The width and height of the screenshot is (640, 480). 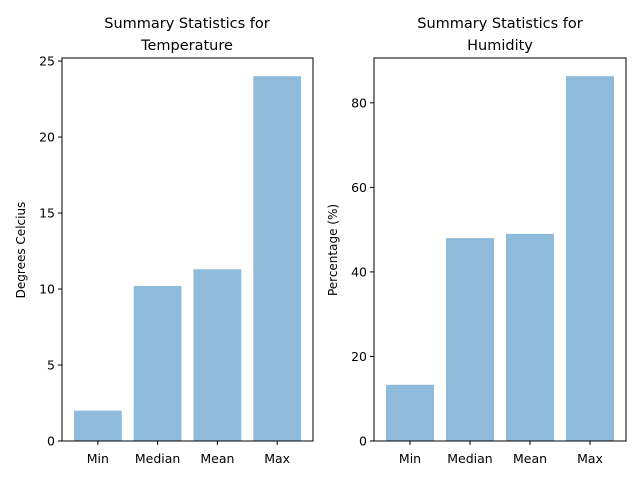 What do you see at coordinates (359, 187) in the screenshot?
I see `y-tick-label: 60` at bounding box center [359, 187].